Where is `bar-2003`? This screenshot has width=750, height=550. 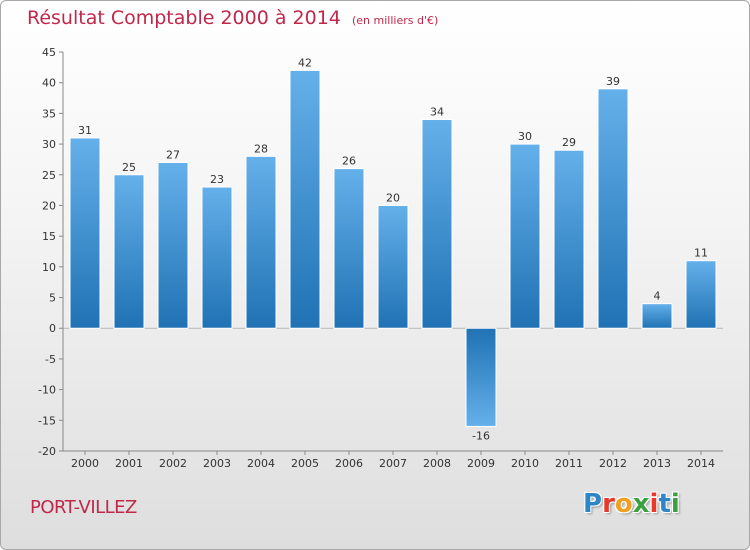
bar-2003 is located at coordinates (217, 257).